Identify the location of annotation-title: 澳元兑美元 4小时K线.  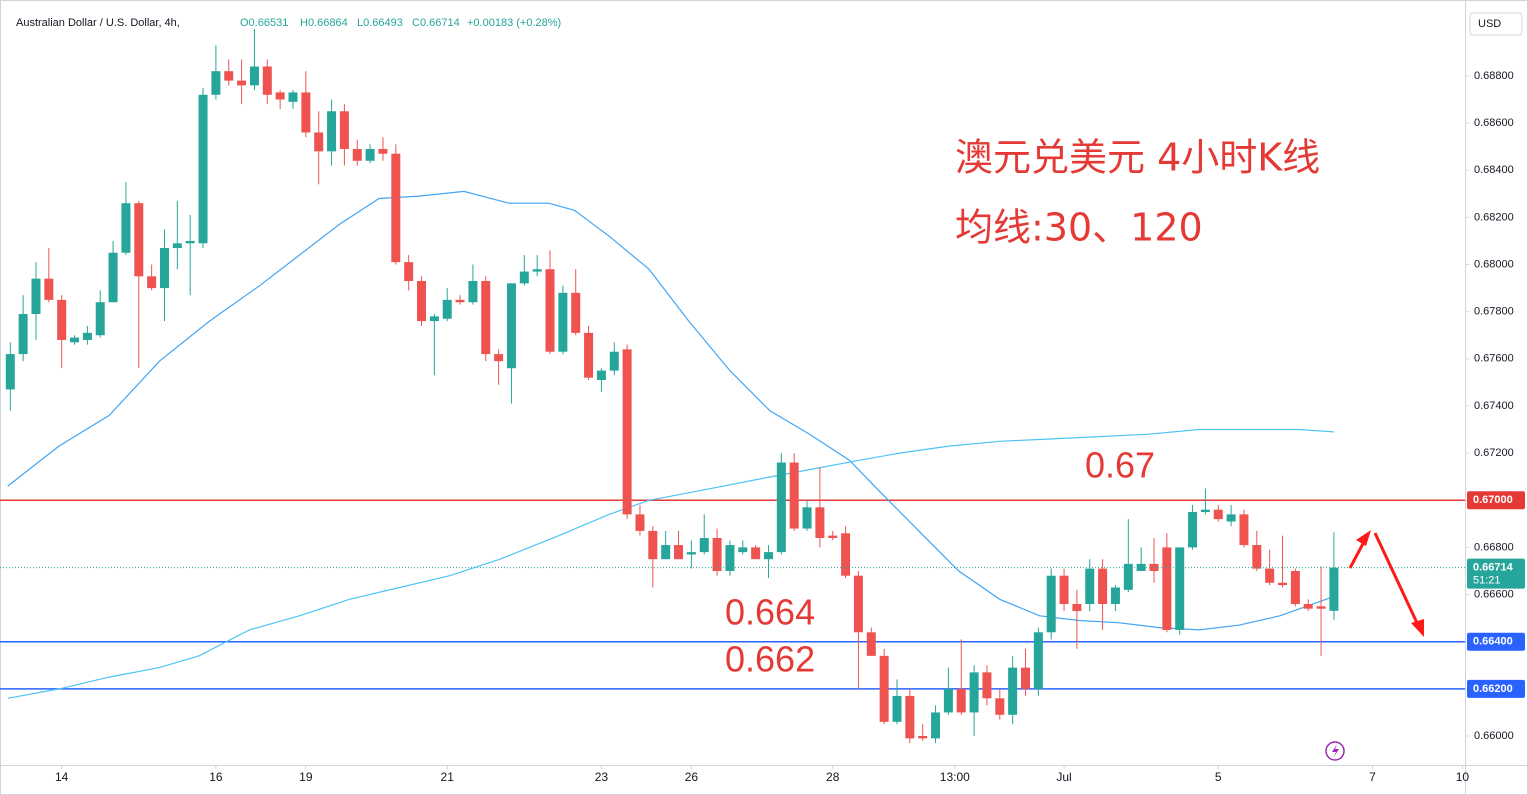
(1137, 158).